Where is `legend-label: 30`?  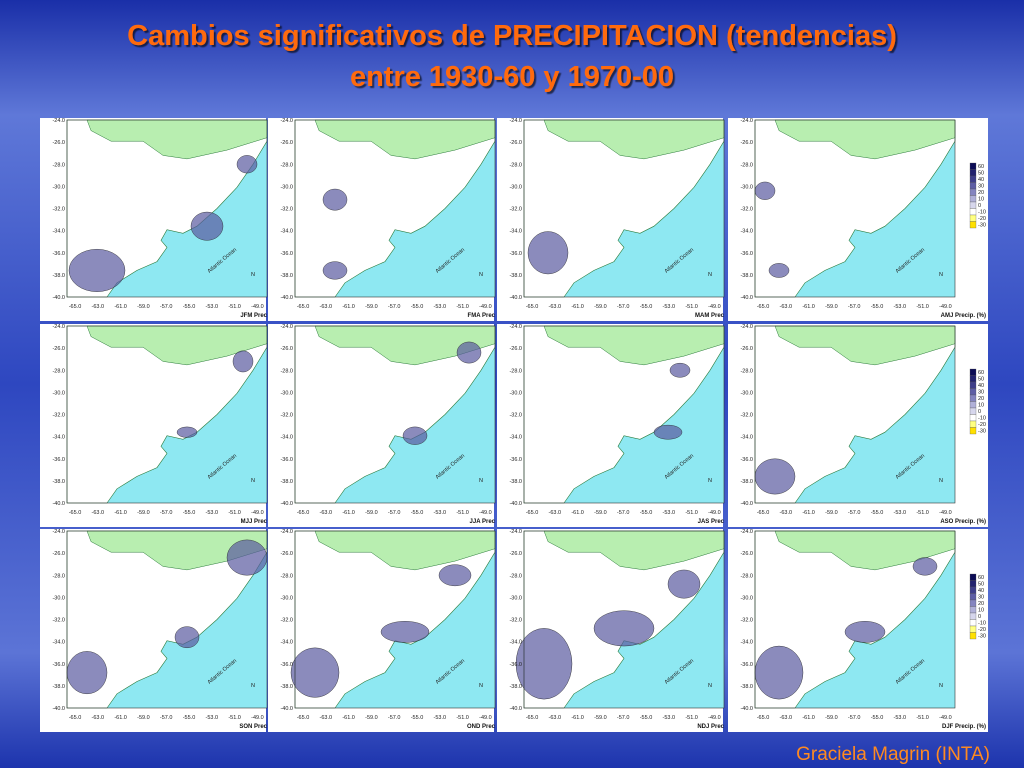
legend-label: 30 is located at coordinates (981, 598).